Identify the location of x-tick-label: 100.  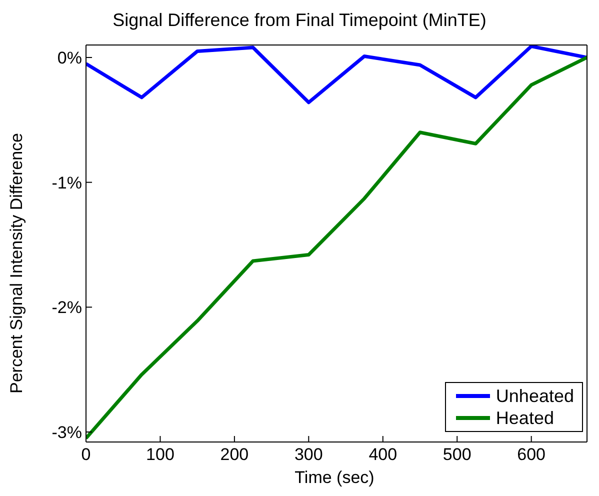
(160, 454).